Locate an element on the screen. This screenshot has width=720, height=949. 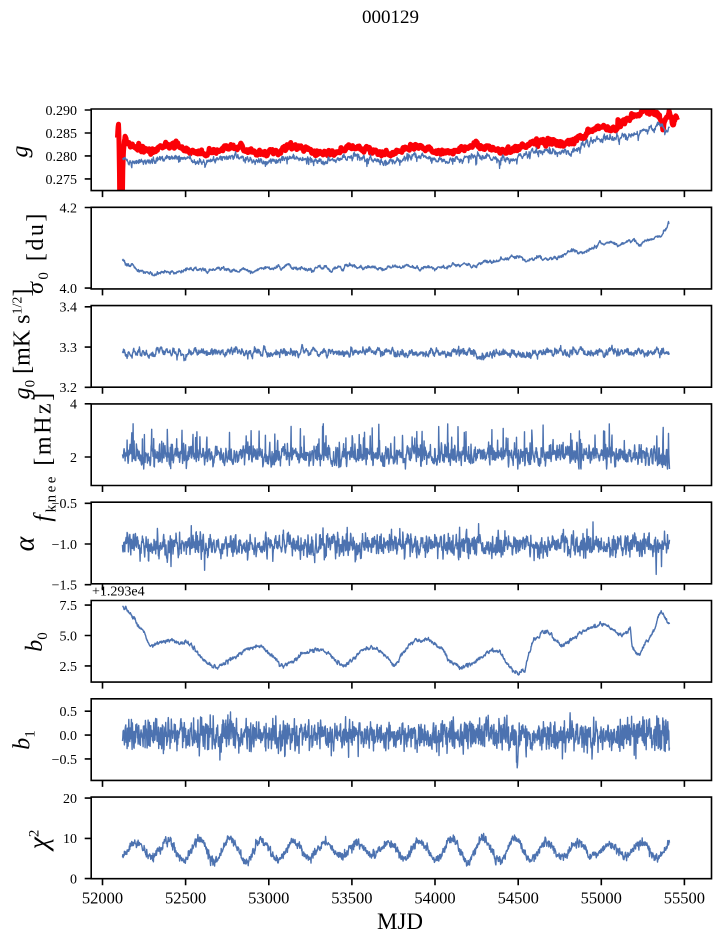
svg-text: 000129 is located at coordinates (390, 17).